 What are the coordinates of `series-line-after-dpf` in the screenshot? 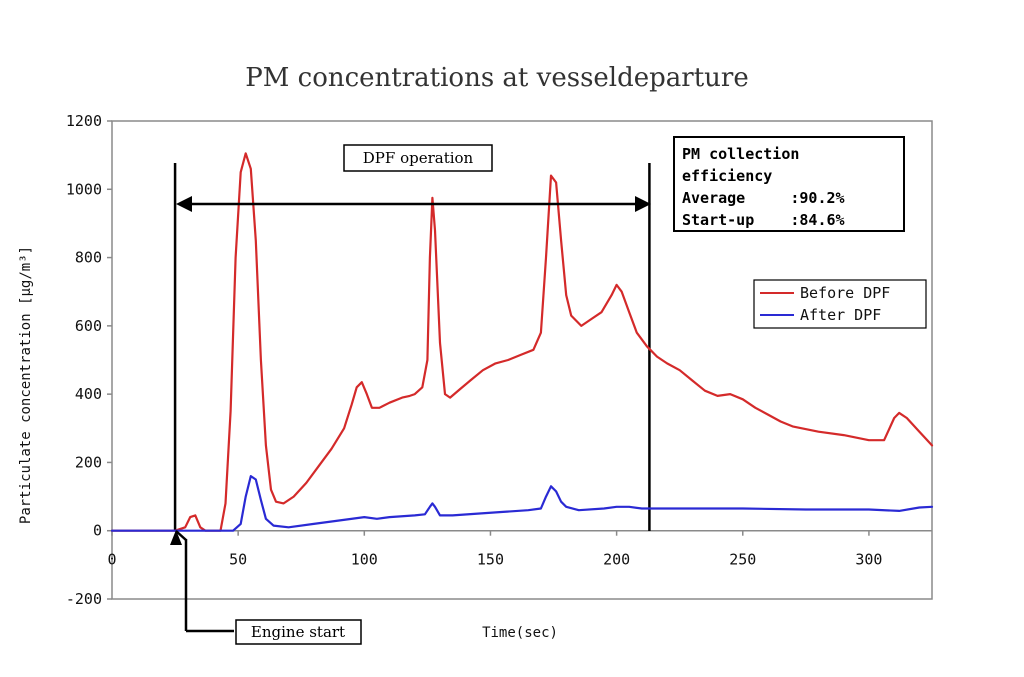 It's located at (522, 503).